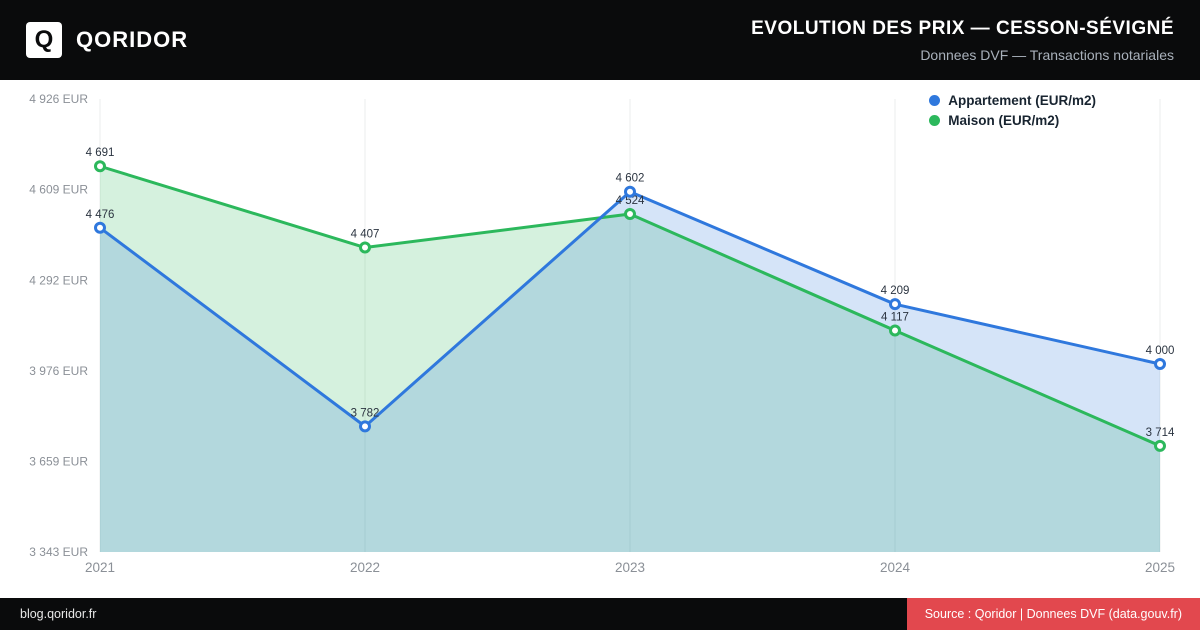 This screenshot has height=630, width=1200. Describe the element at coordinates (935, 120) in the screenshot. I see `maison-legend-dot-icon` at that location.